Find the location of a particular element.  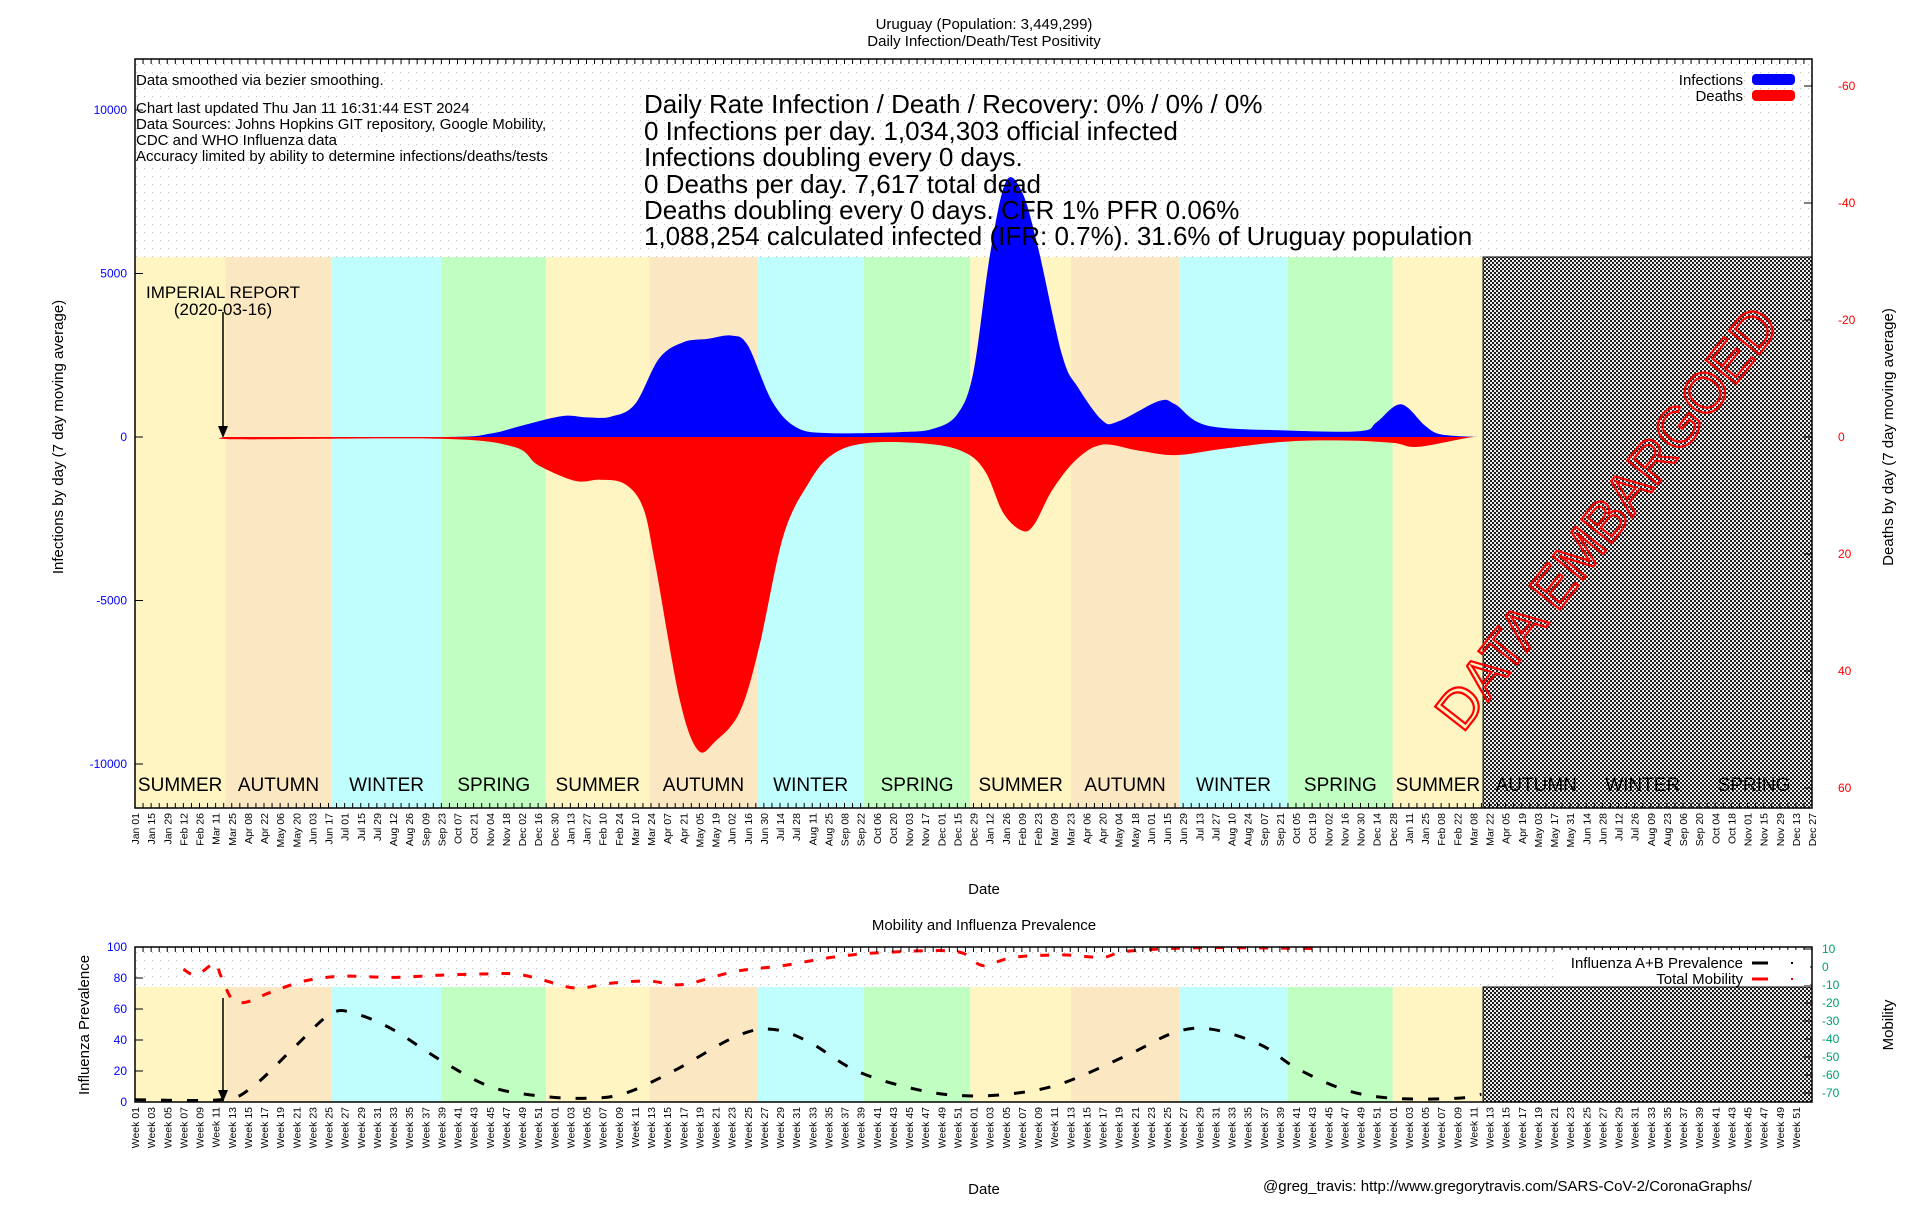

x-tick-label: Oct 05 is located at coordinates (1297, 828).